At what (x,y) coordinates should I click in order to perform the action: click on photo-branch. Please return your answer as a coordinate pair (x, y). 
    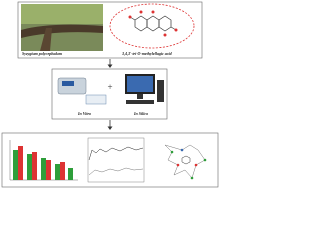
    Looking at the image, I should click on (62, 31).